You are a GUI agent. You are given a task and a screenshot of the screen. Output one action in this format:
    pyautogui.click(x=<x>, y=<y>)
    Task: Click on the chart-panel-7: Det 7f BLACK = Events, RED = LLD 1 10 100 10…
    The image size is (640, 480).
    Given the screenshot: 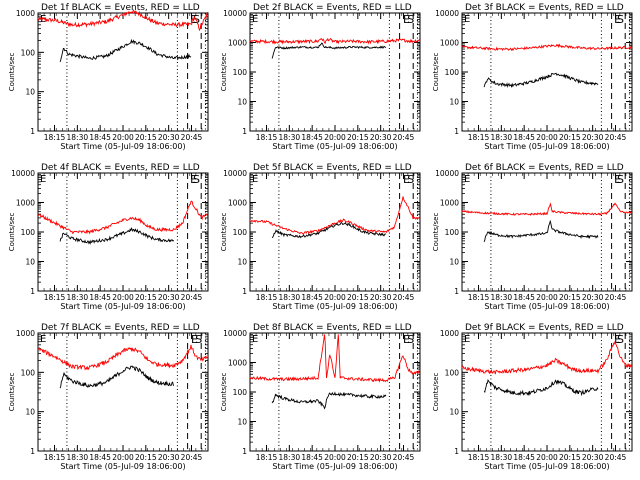 What is the action you would take?
    pyautogui.click(x=108, y=397)
    